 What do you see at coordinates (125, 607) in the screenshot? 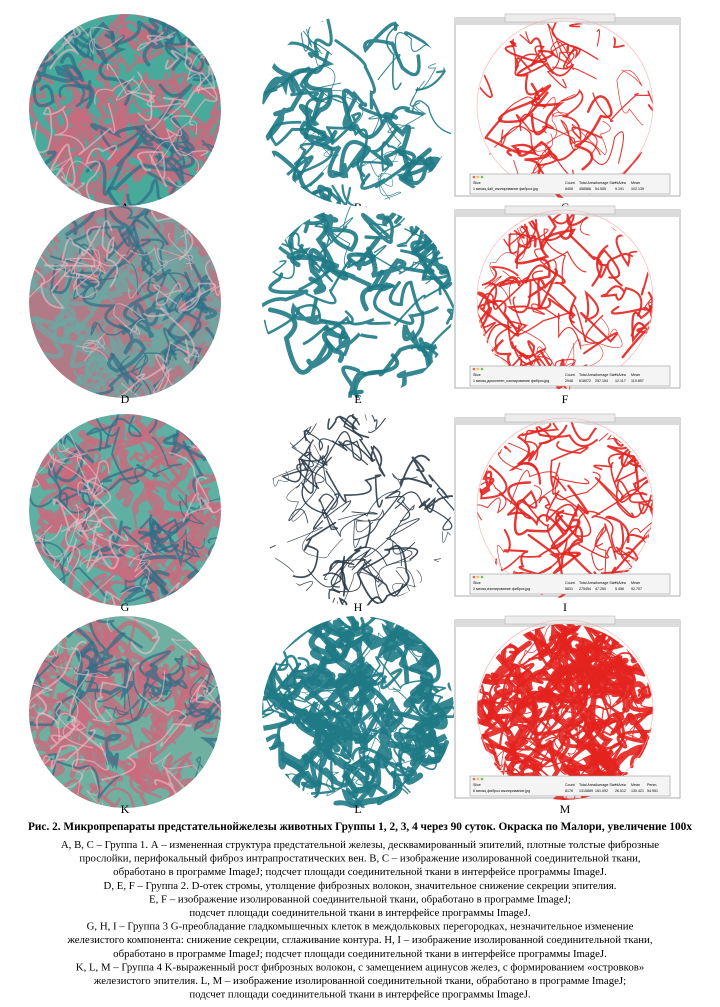
I see `panel-label: G` at bounding box center [125, 607].